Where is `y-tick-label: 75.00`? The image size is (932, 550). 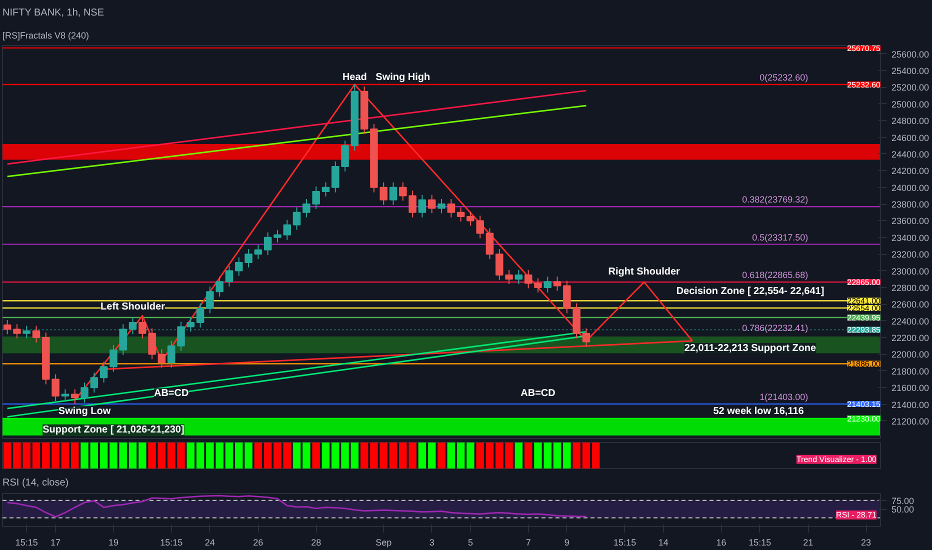
y-tick-label: 75.00 is located at coordinates (903, 501).